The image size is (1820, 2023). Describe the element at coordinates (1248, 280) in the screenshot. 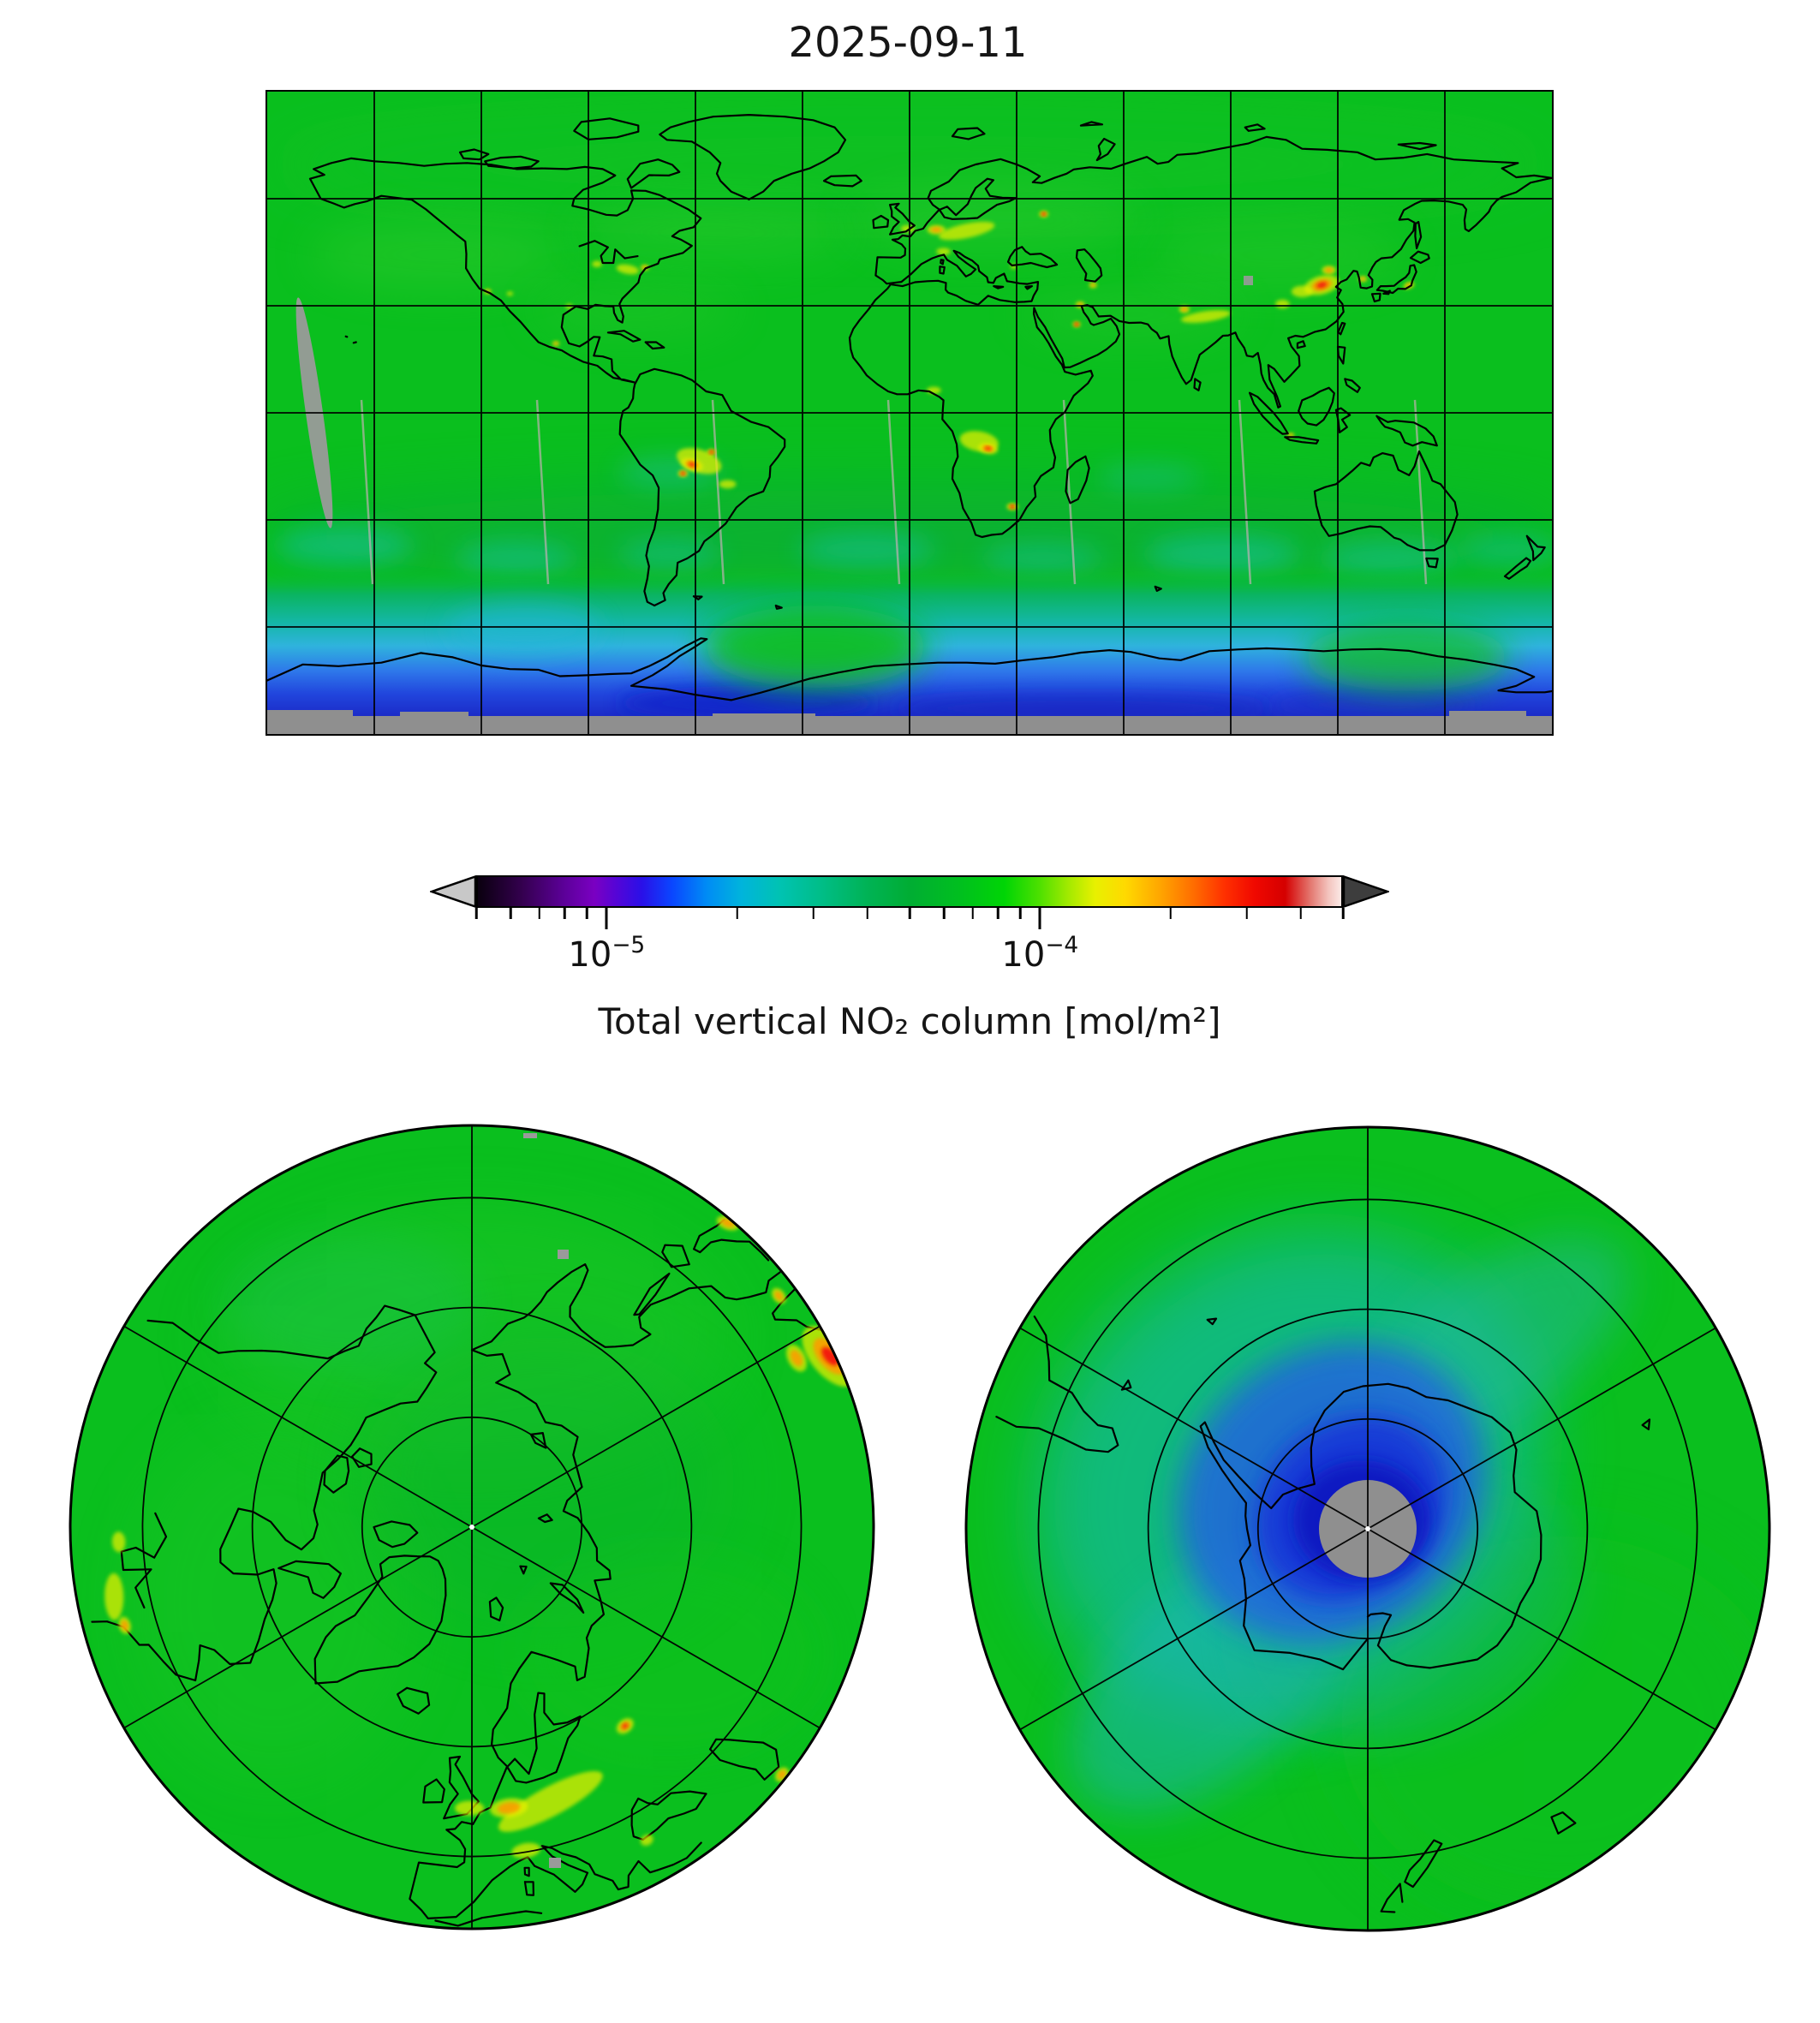

I see `gray-speck` at that location.